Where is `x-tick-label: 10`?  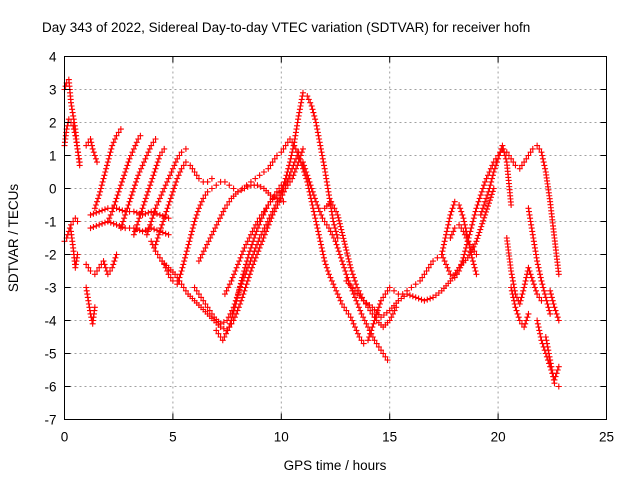
x-tick-label: 10 is located at coordinates (281, 437).